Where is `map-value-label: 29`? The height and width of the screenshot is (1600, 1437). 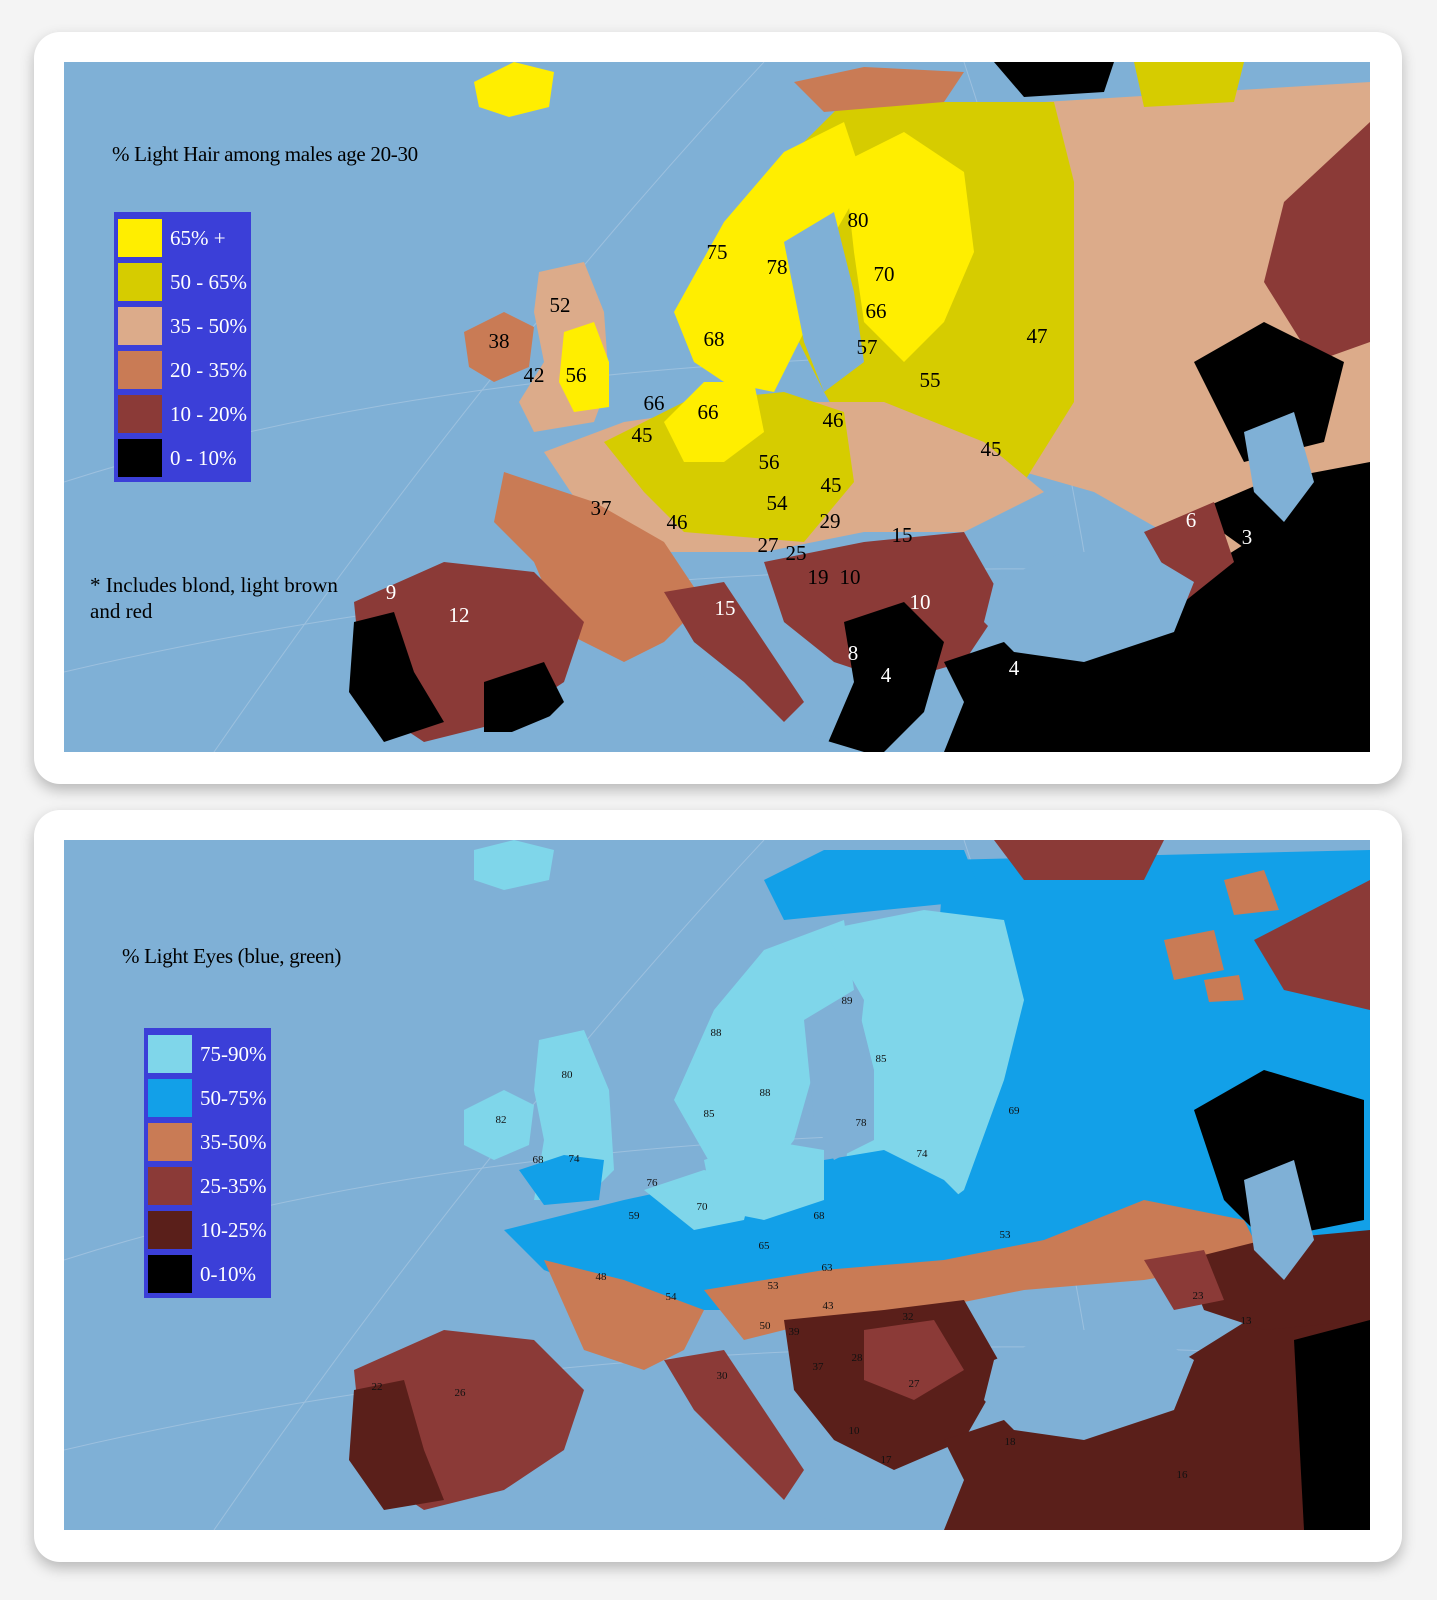 map-value-label: 29 is located at coordinates (830, 521).